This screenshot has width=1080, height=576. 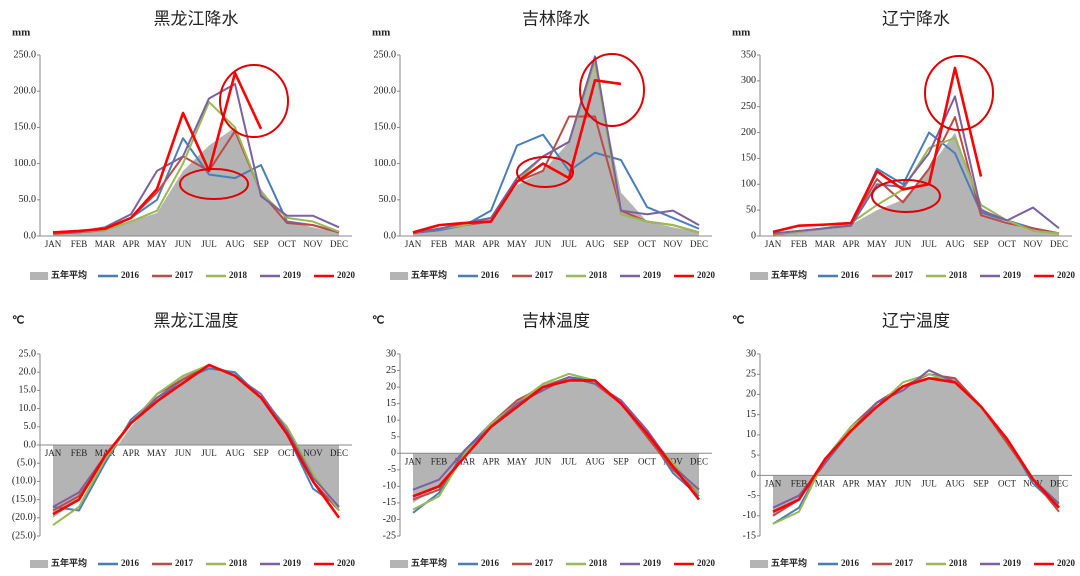 I want to click on y-tick-label: 10, so click(x=751, y=434).